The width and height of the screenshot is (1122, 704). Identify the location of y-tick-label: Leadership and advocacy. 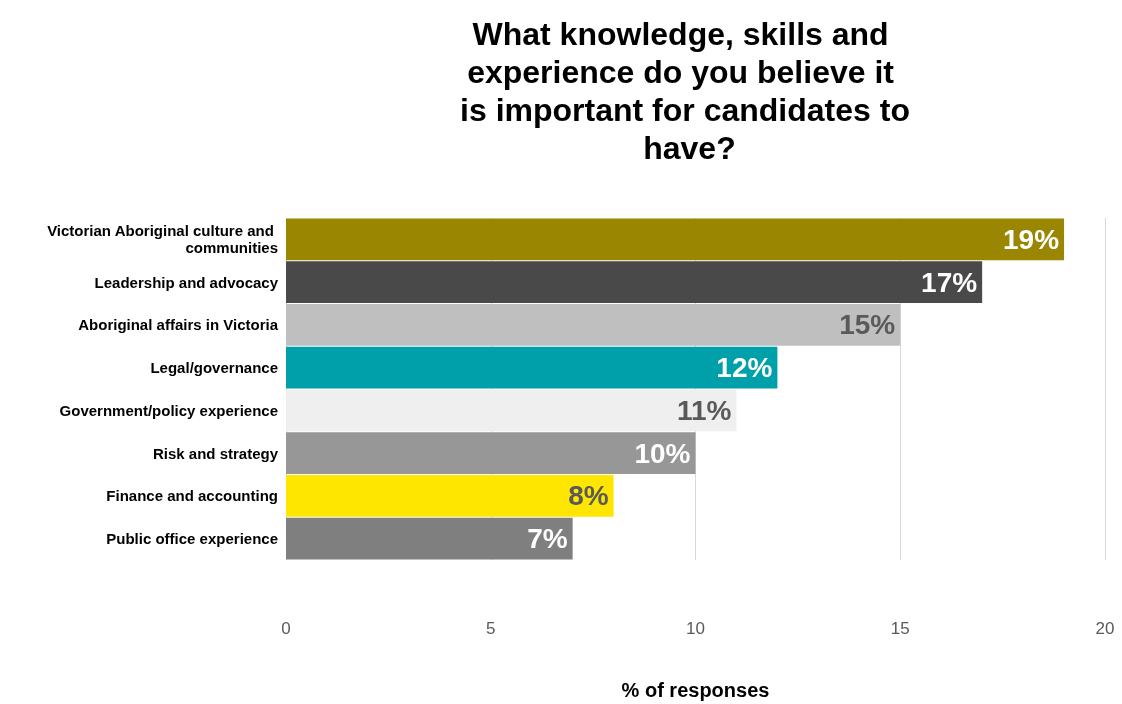
(186, 282).